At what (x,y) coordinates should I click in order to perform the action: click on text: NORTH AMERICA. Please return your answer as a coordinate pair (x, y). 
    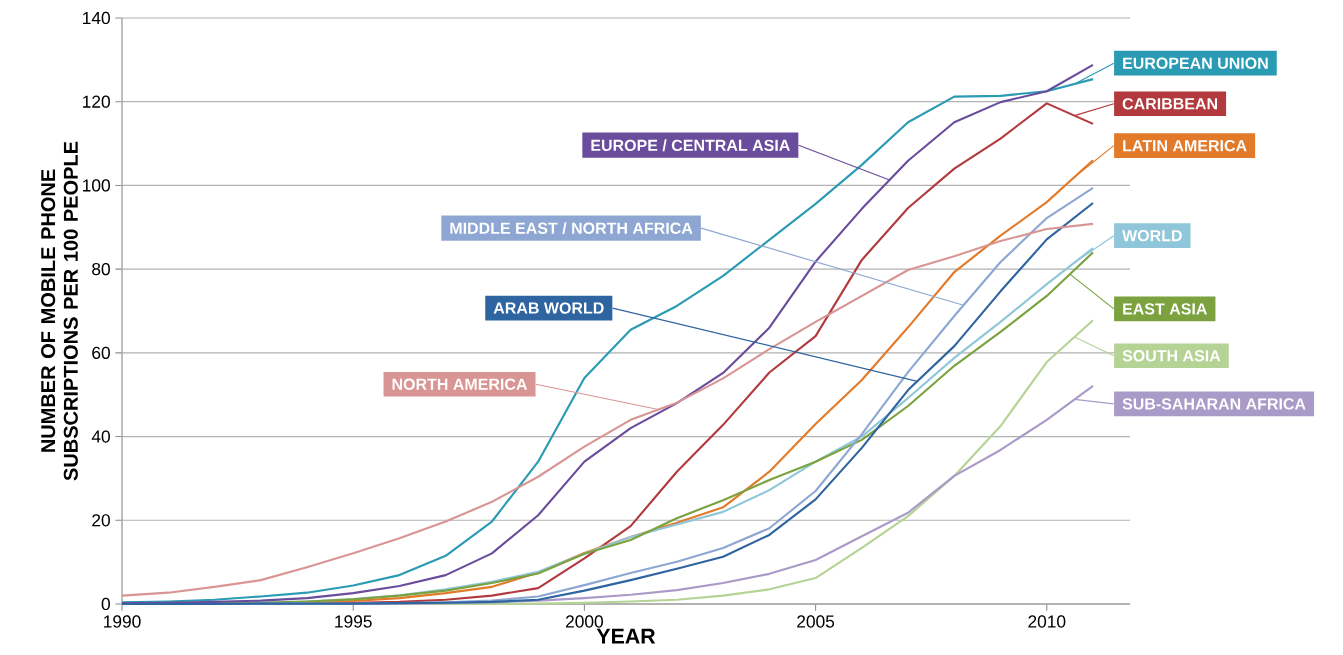
    Looking at the image, I should click on (460, 384).